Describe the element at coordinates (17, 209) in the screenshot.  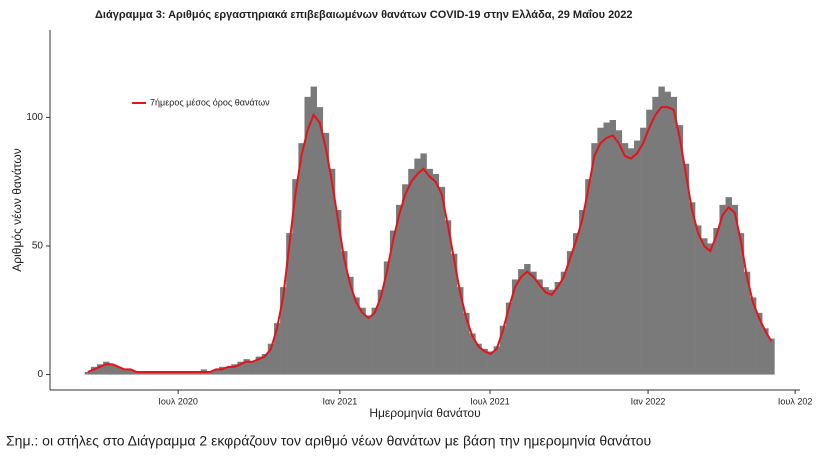
I see `y-axis-label: Αριθμός νέων θανάτων` at that location.